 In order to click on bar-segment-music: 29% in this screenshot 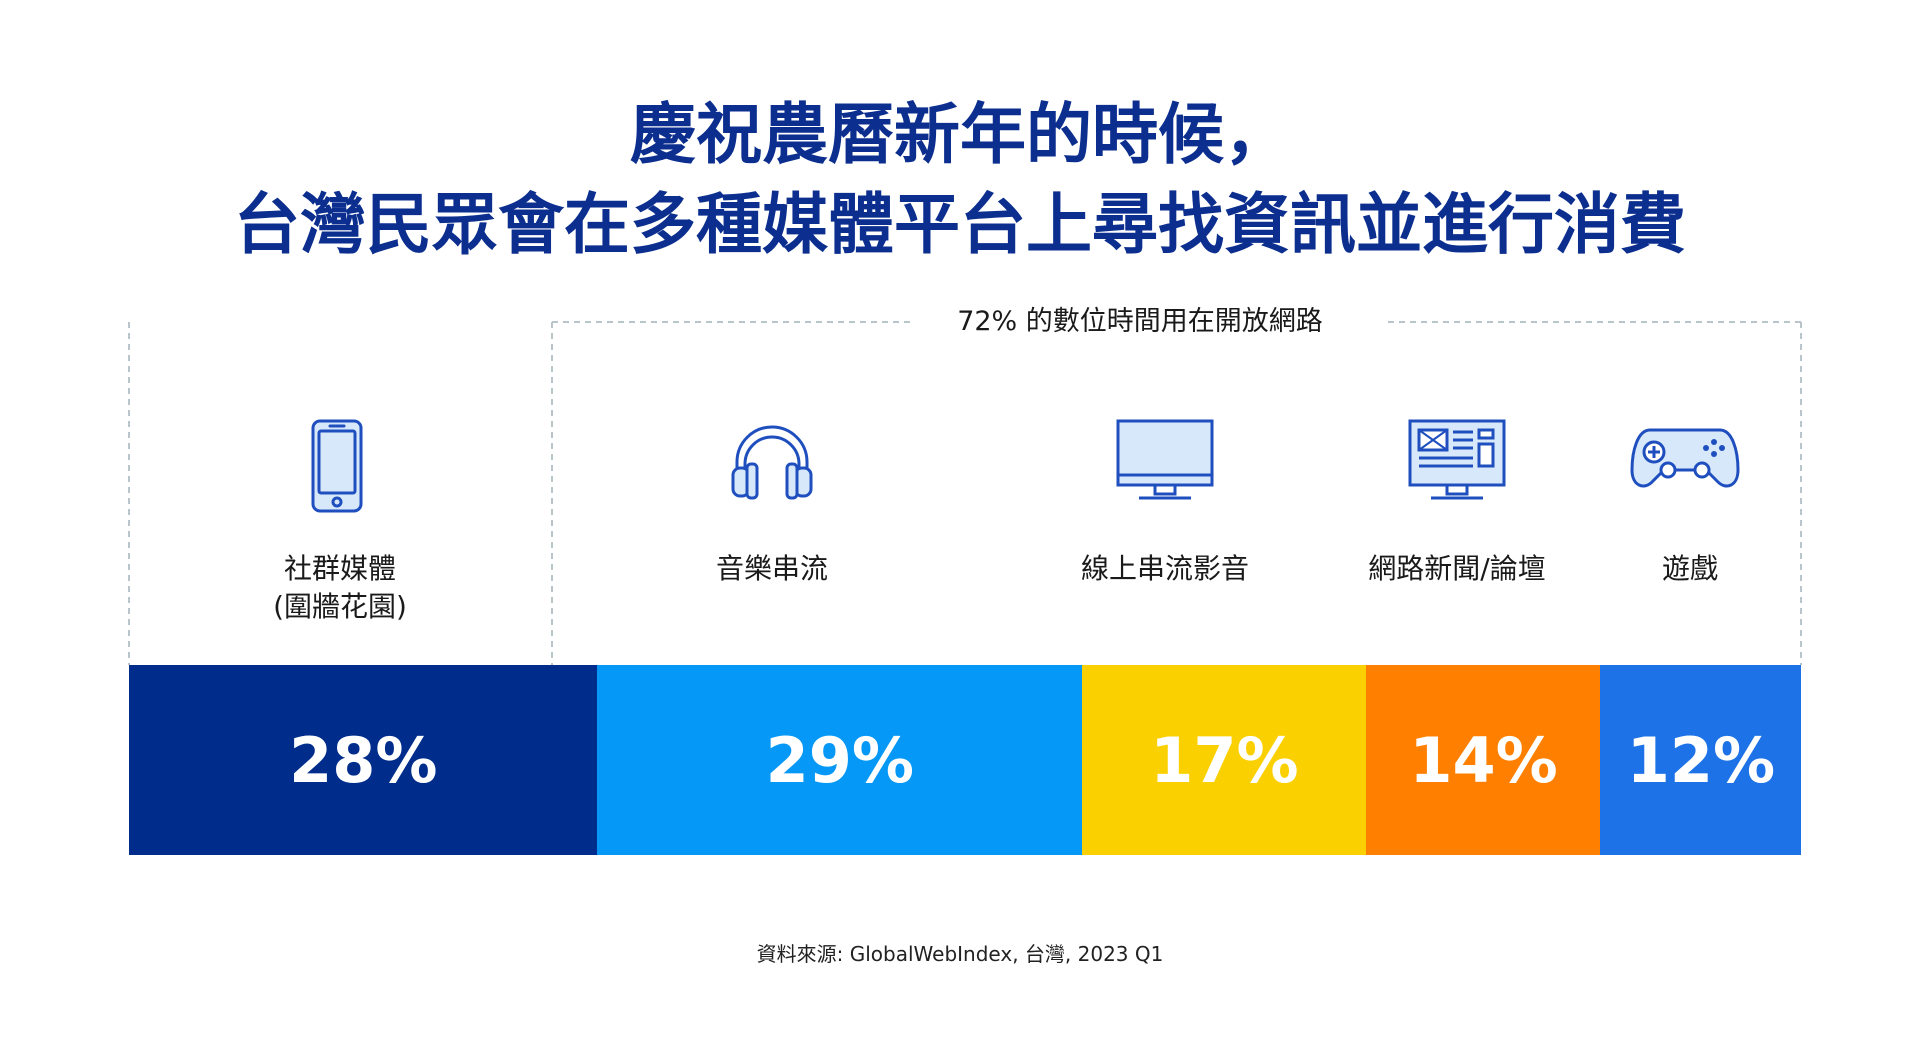, I will do `click(840, 760)`.